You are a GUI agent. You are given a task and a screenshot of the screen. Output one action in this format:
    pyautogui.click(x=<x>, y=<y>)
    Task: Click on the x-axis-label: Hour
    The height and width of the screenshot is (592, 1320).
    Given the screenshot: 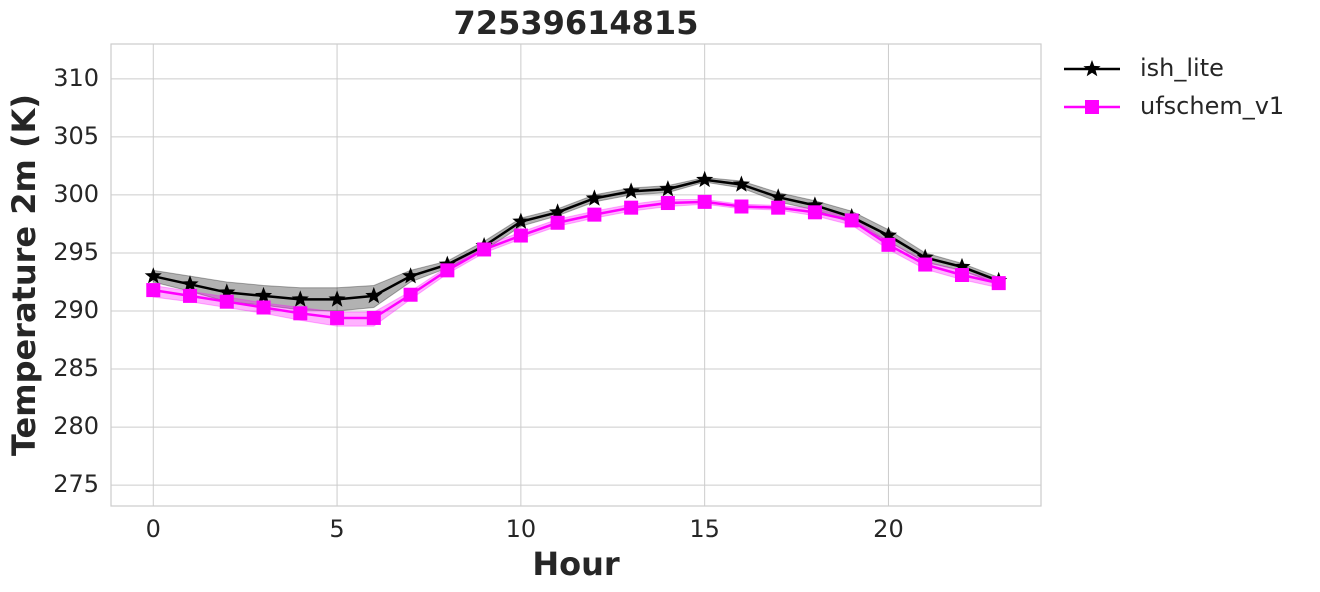 What is the action you would take?
    pyautogui.click(x=576, y=564)
    